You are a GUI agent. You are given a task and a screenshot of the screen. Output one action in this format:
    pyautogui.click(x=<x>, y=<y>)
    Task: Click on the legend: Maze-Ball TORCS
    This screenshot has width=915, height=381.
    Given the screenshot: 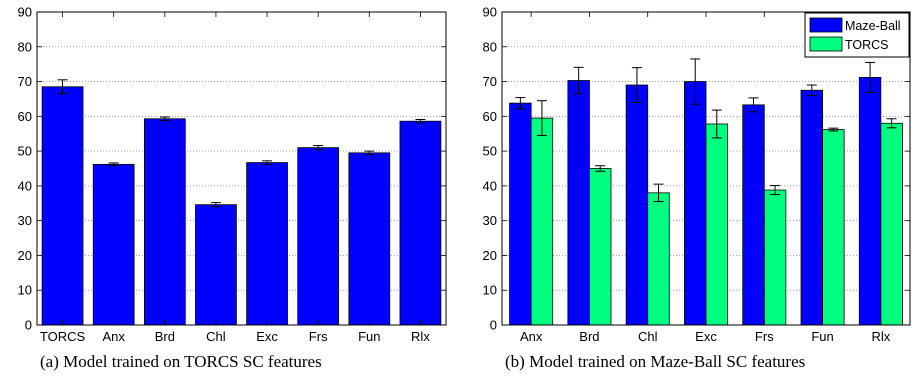 What is the action you would take?
    pyautogui.click(x=857, y=35)
    